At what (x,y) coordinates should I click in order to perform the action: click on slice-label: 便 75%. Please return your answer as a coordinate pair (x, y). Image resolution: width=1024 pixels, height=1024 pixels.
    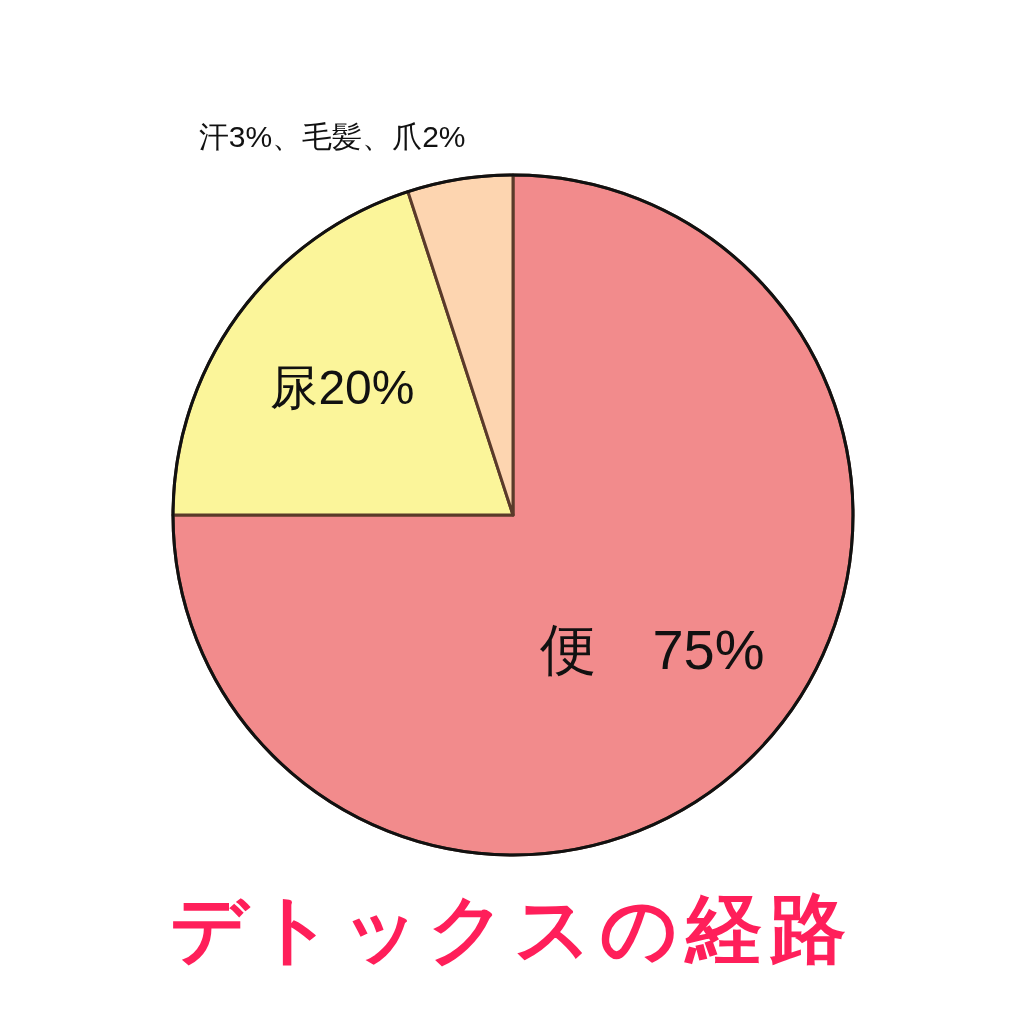
    Looking at the image, I should click on (652, 650).